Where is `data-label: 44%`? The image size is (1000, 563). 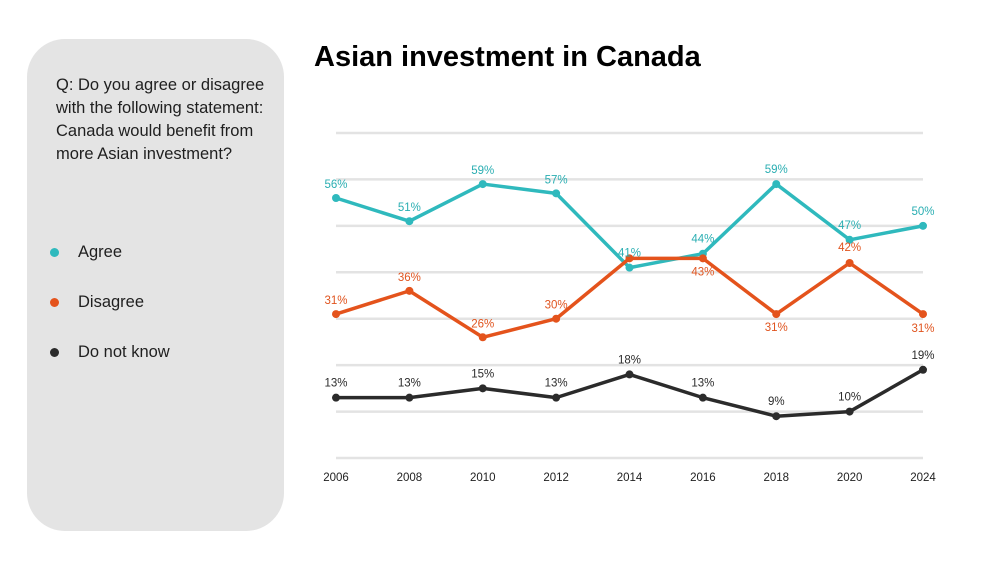
data-label: 44% is located at coordinates (702, 240).